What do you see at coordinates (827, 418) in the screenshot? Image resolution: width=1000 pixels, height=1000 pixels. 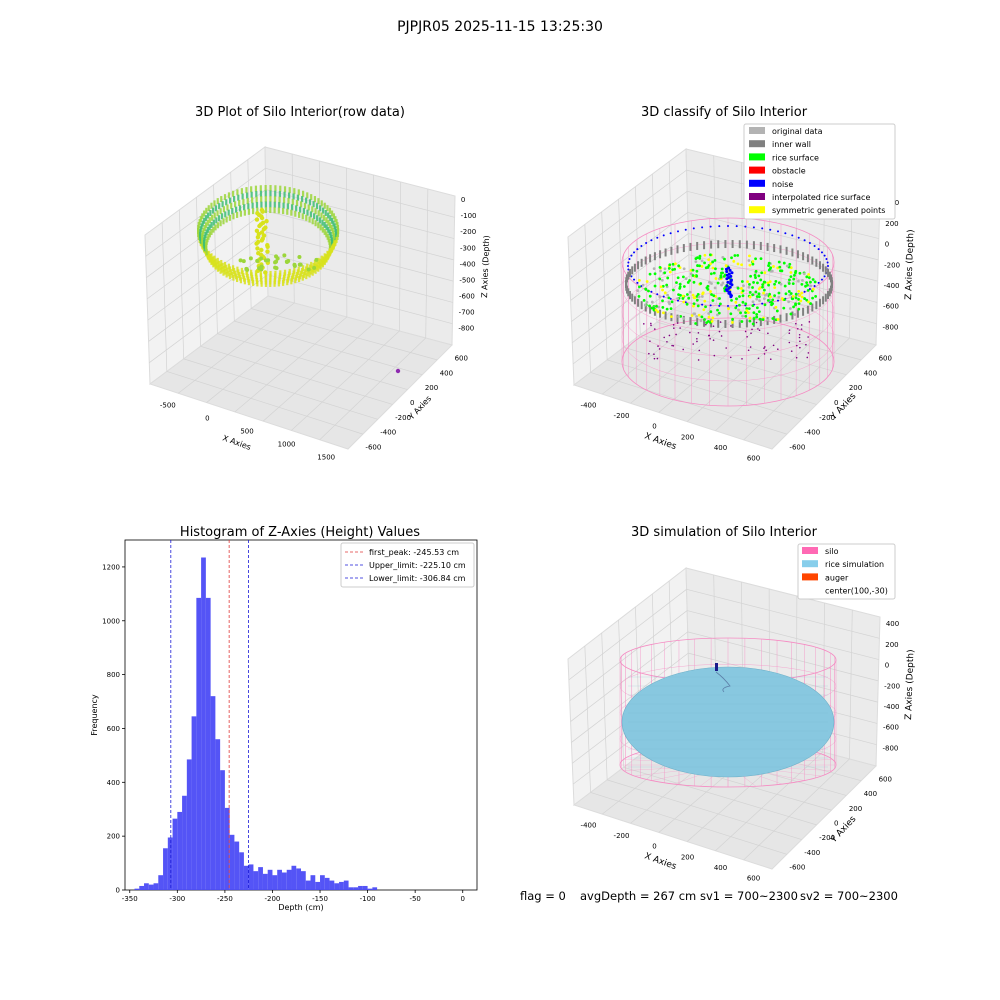 I see `y-tick-label: -200` at bounding box center [827, 418].